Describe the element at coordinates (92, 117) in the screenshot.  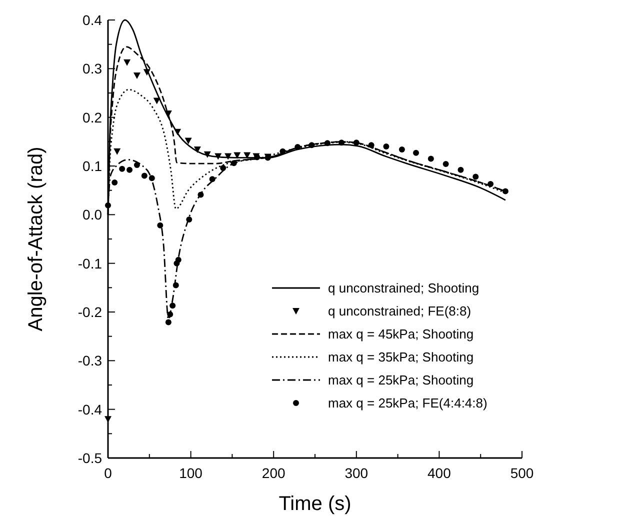
I see `y-tick-label: 0.2` at that location.